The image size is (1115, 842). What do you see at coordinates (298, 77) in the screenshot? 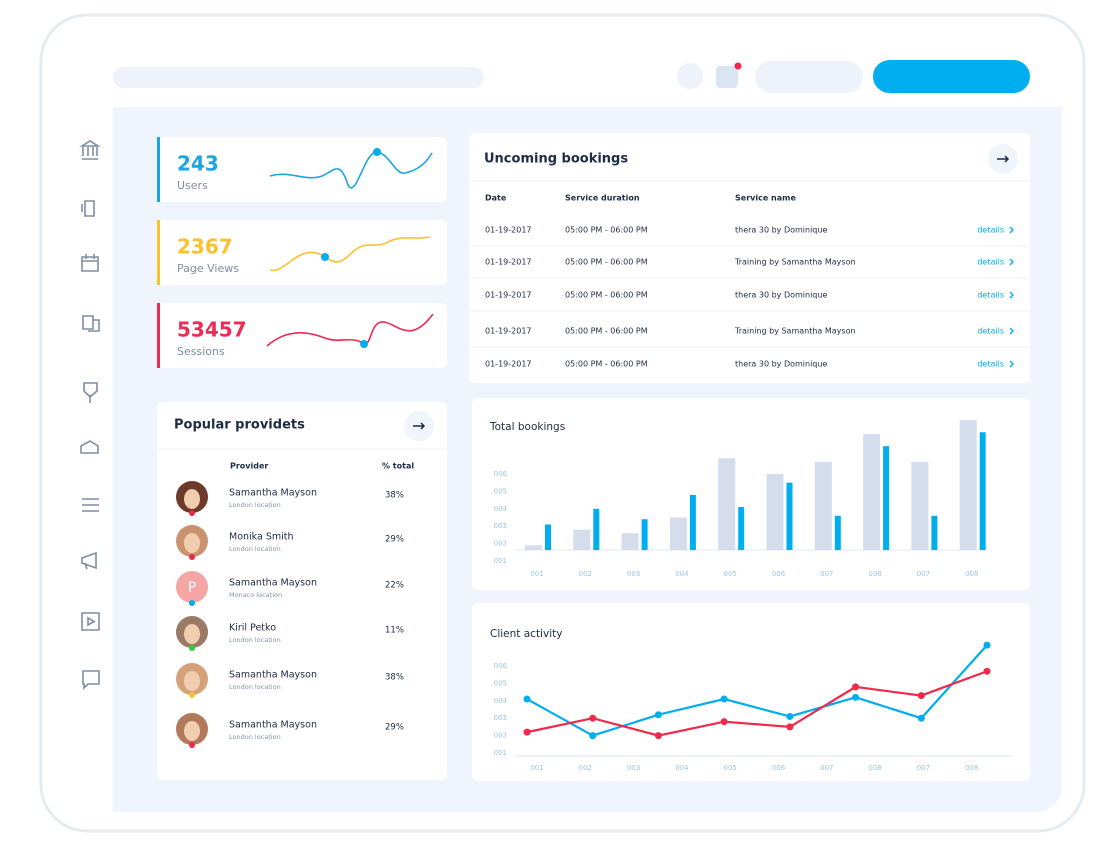
I see `search-bar` at bounding box center [298, 77].